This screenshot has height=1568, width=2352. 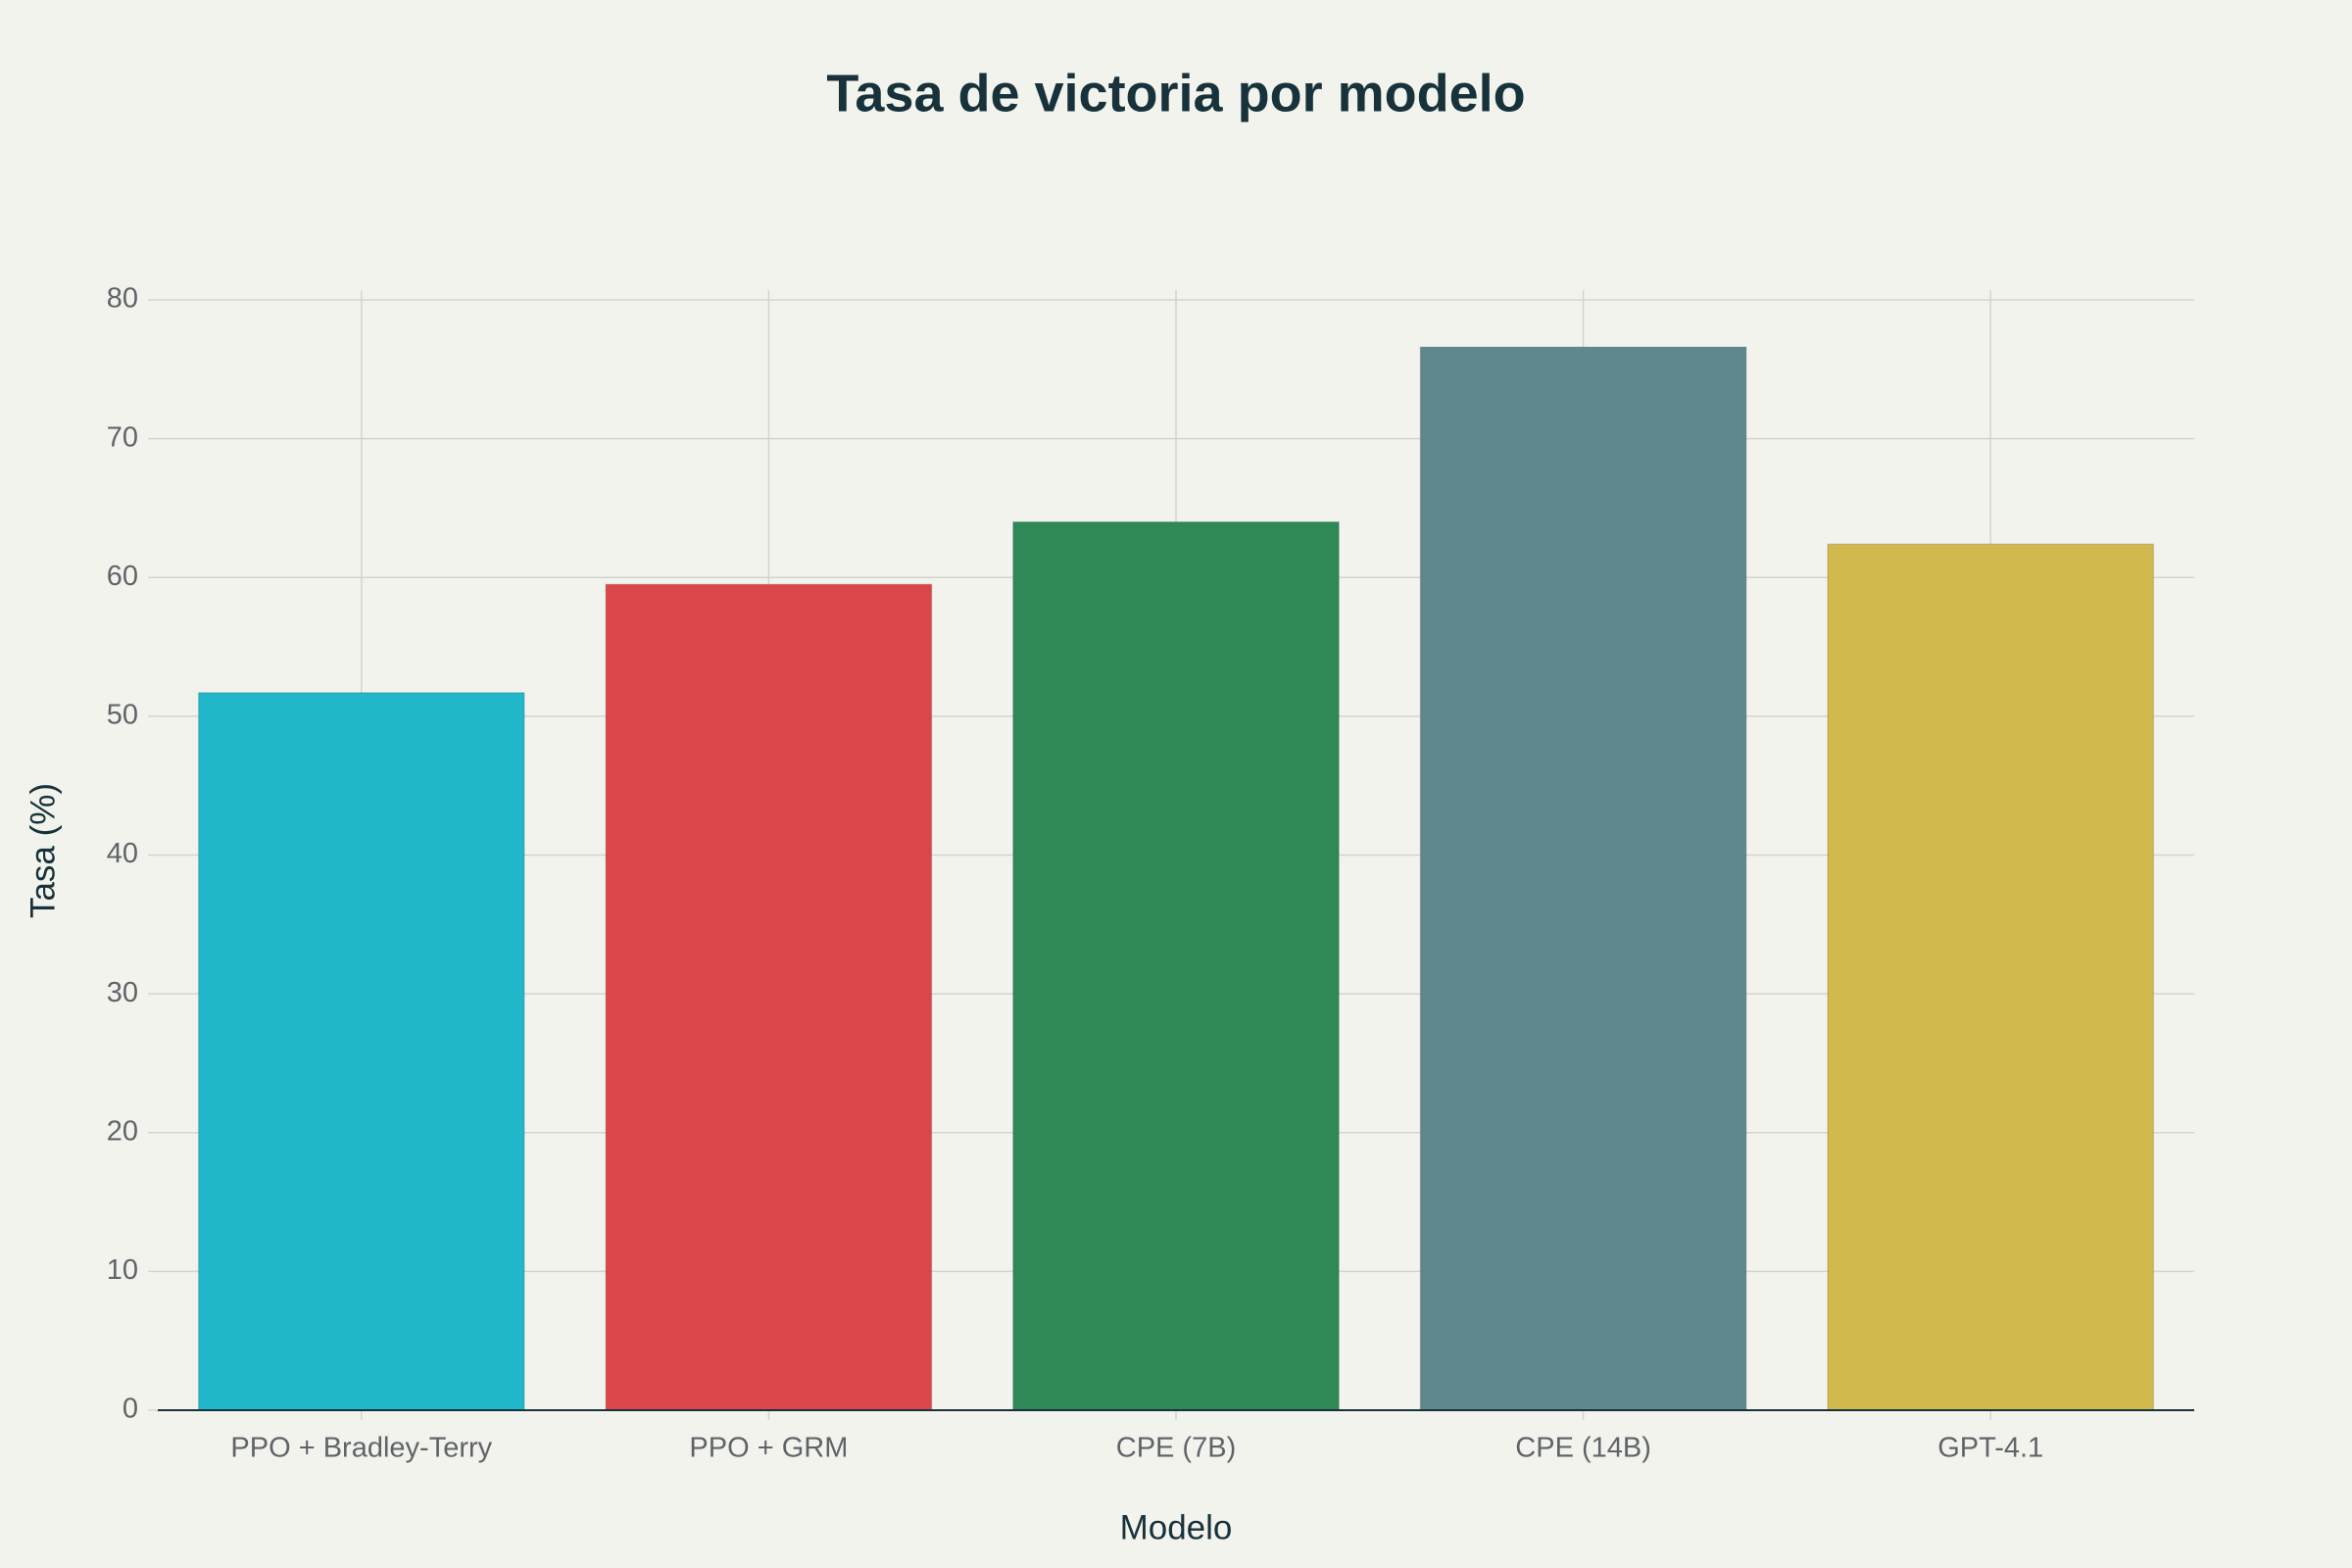 I want to click on y-tick-label: 70, so click(x=122, y=437).